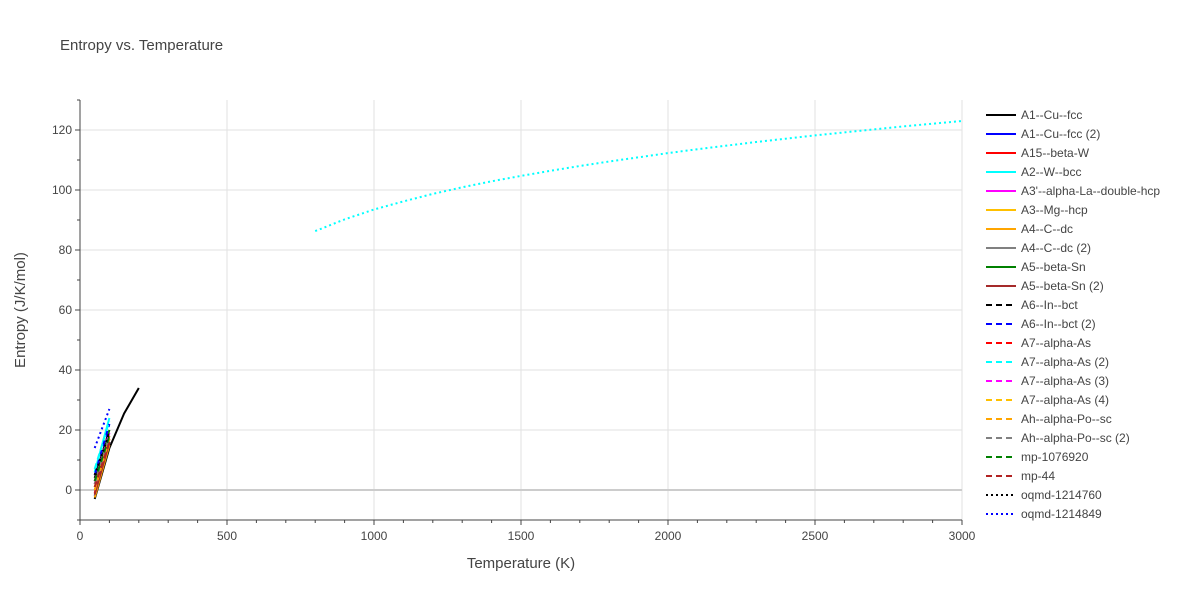  I want to click on legend-item: oqmd-1214849, so click(1044, 514).